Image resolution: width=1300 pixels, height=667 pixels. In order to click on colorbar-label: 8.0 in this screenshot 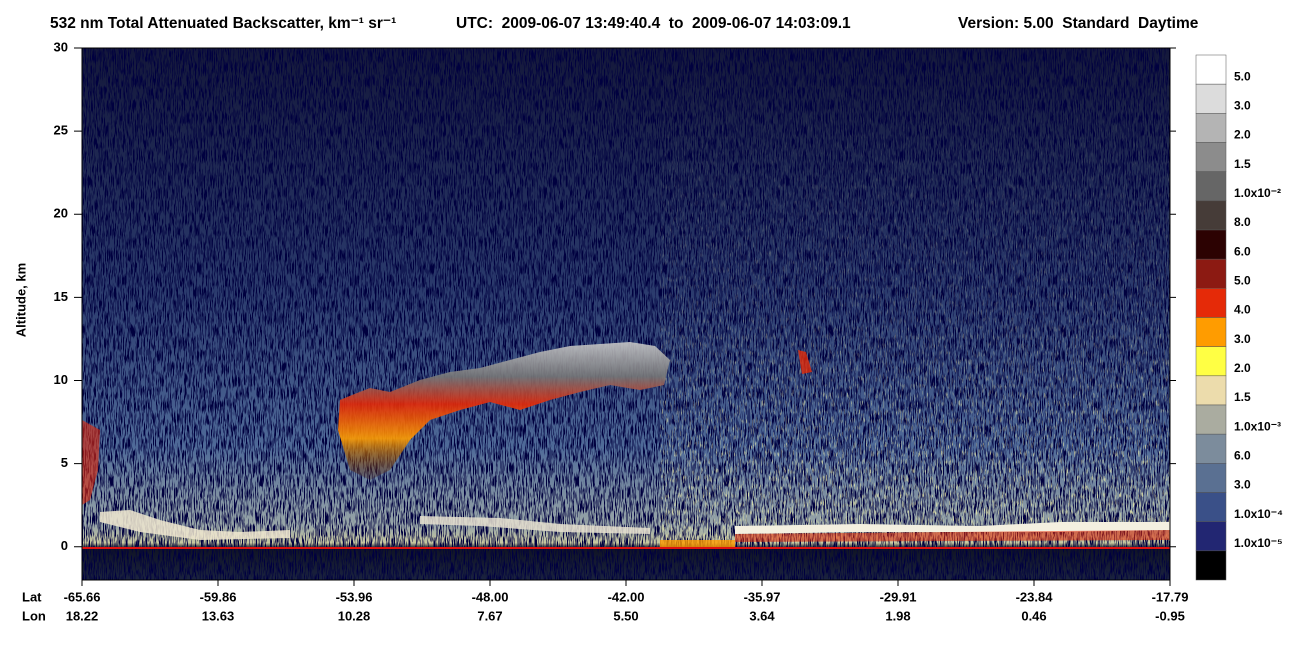, I will do `click(1242, 222)`.